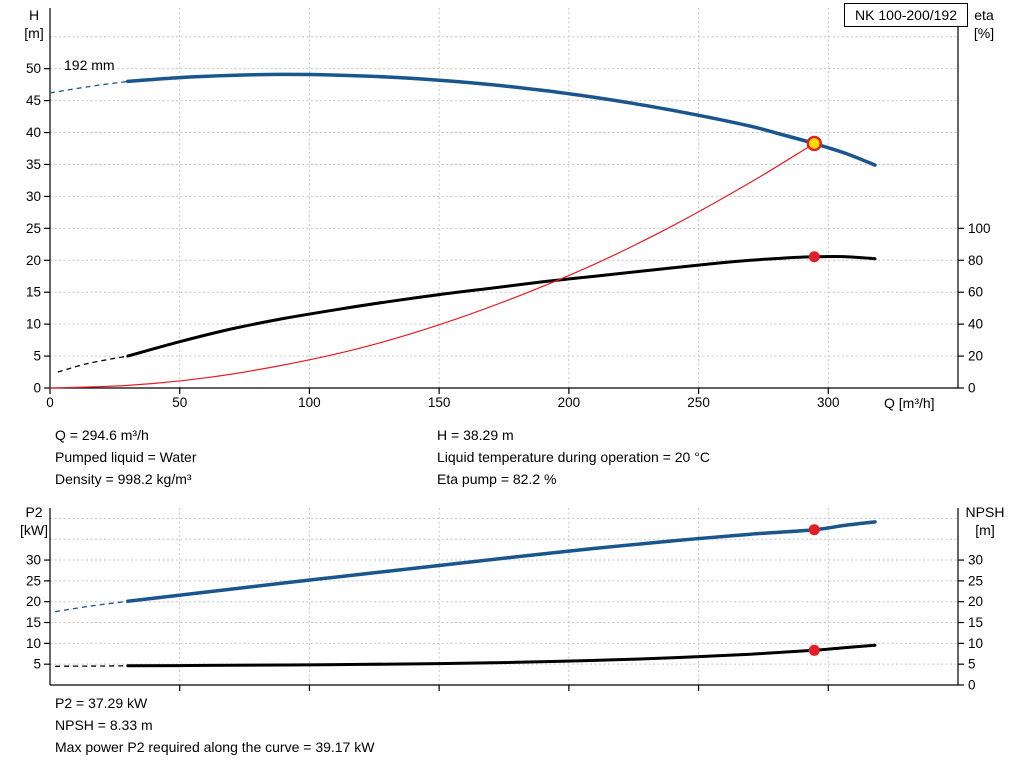 Image resolution: width=1024 pixels, height=781 pixels. Describe the element at coordinates (984, 15) in the screenshot. I see `eta-axis-symbol: eta` at that location.